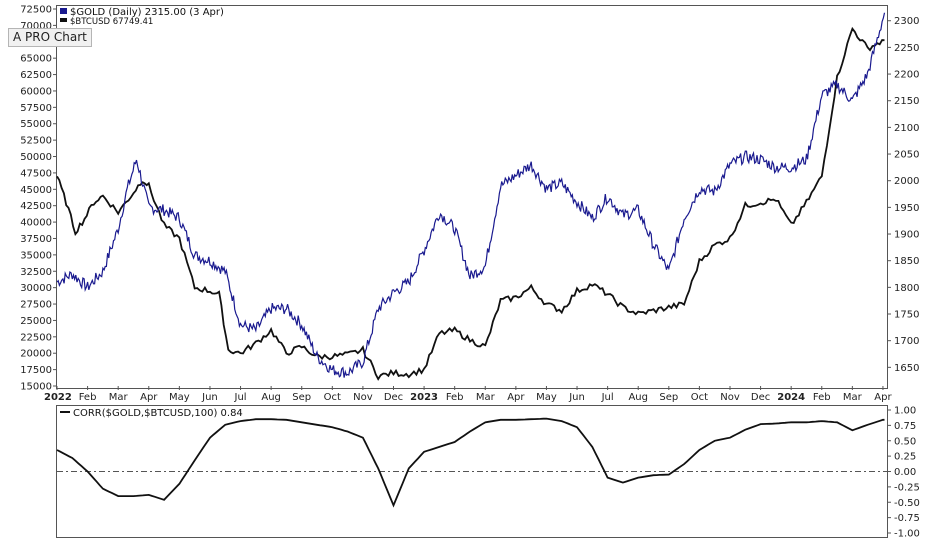  I want to click on right-axis-tick-label: 1750, so click(906, 315).